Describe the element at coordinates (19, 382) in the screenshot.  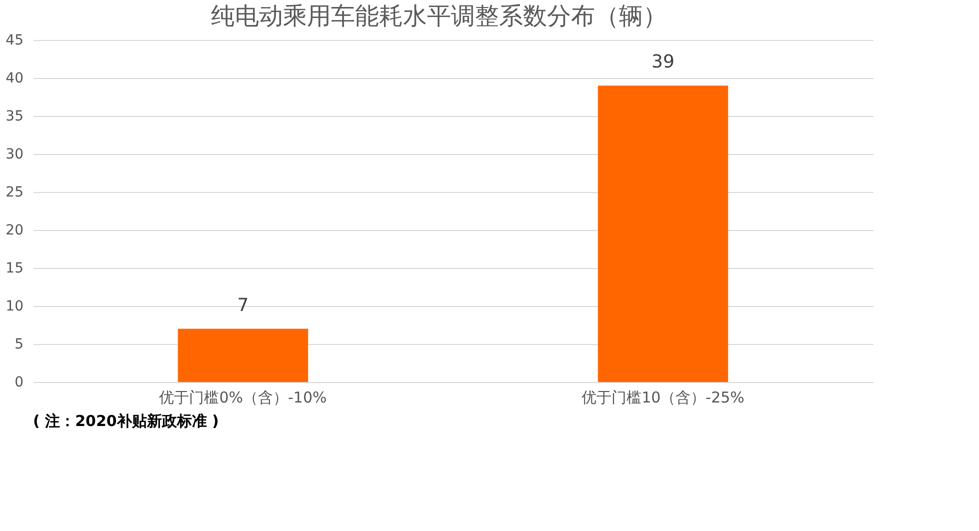
I see `y-tick-label: 0` at that location.